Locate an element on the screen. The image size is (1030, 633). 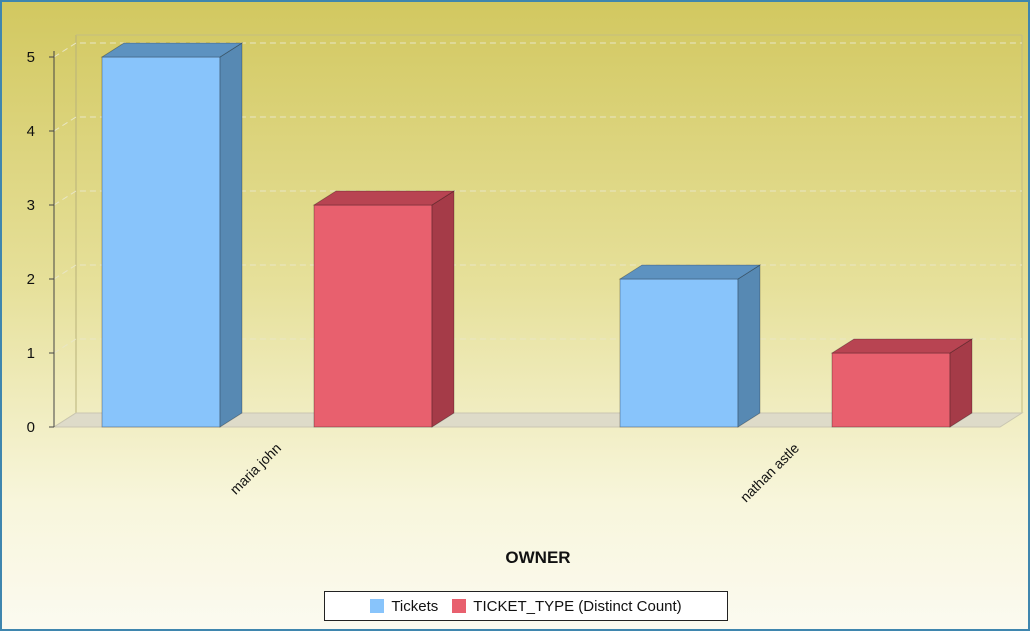
x-tick-label: nathan astle is located at coordinates (769, 472).